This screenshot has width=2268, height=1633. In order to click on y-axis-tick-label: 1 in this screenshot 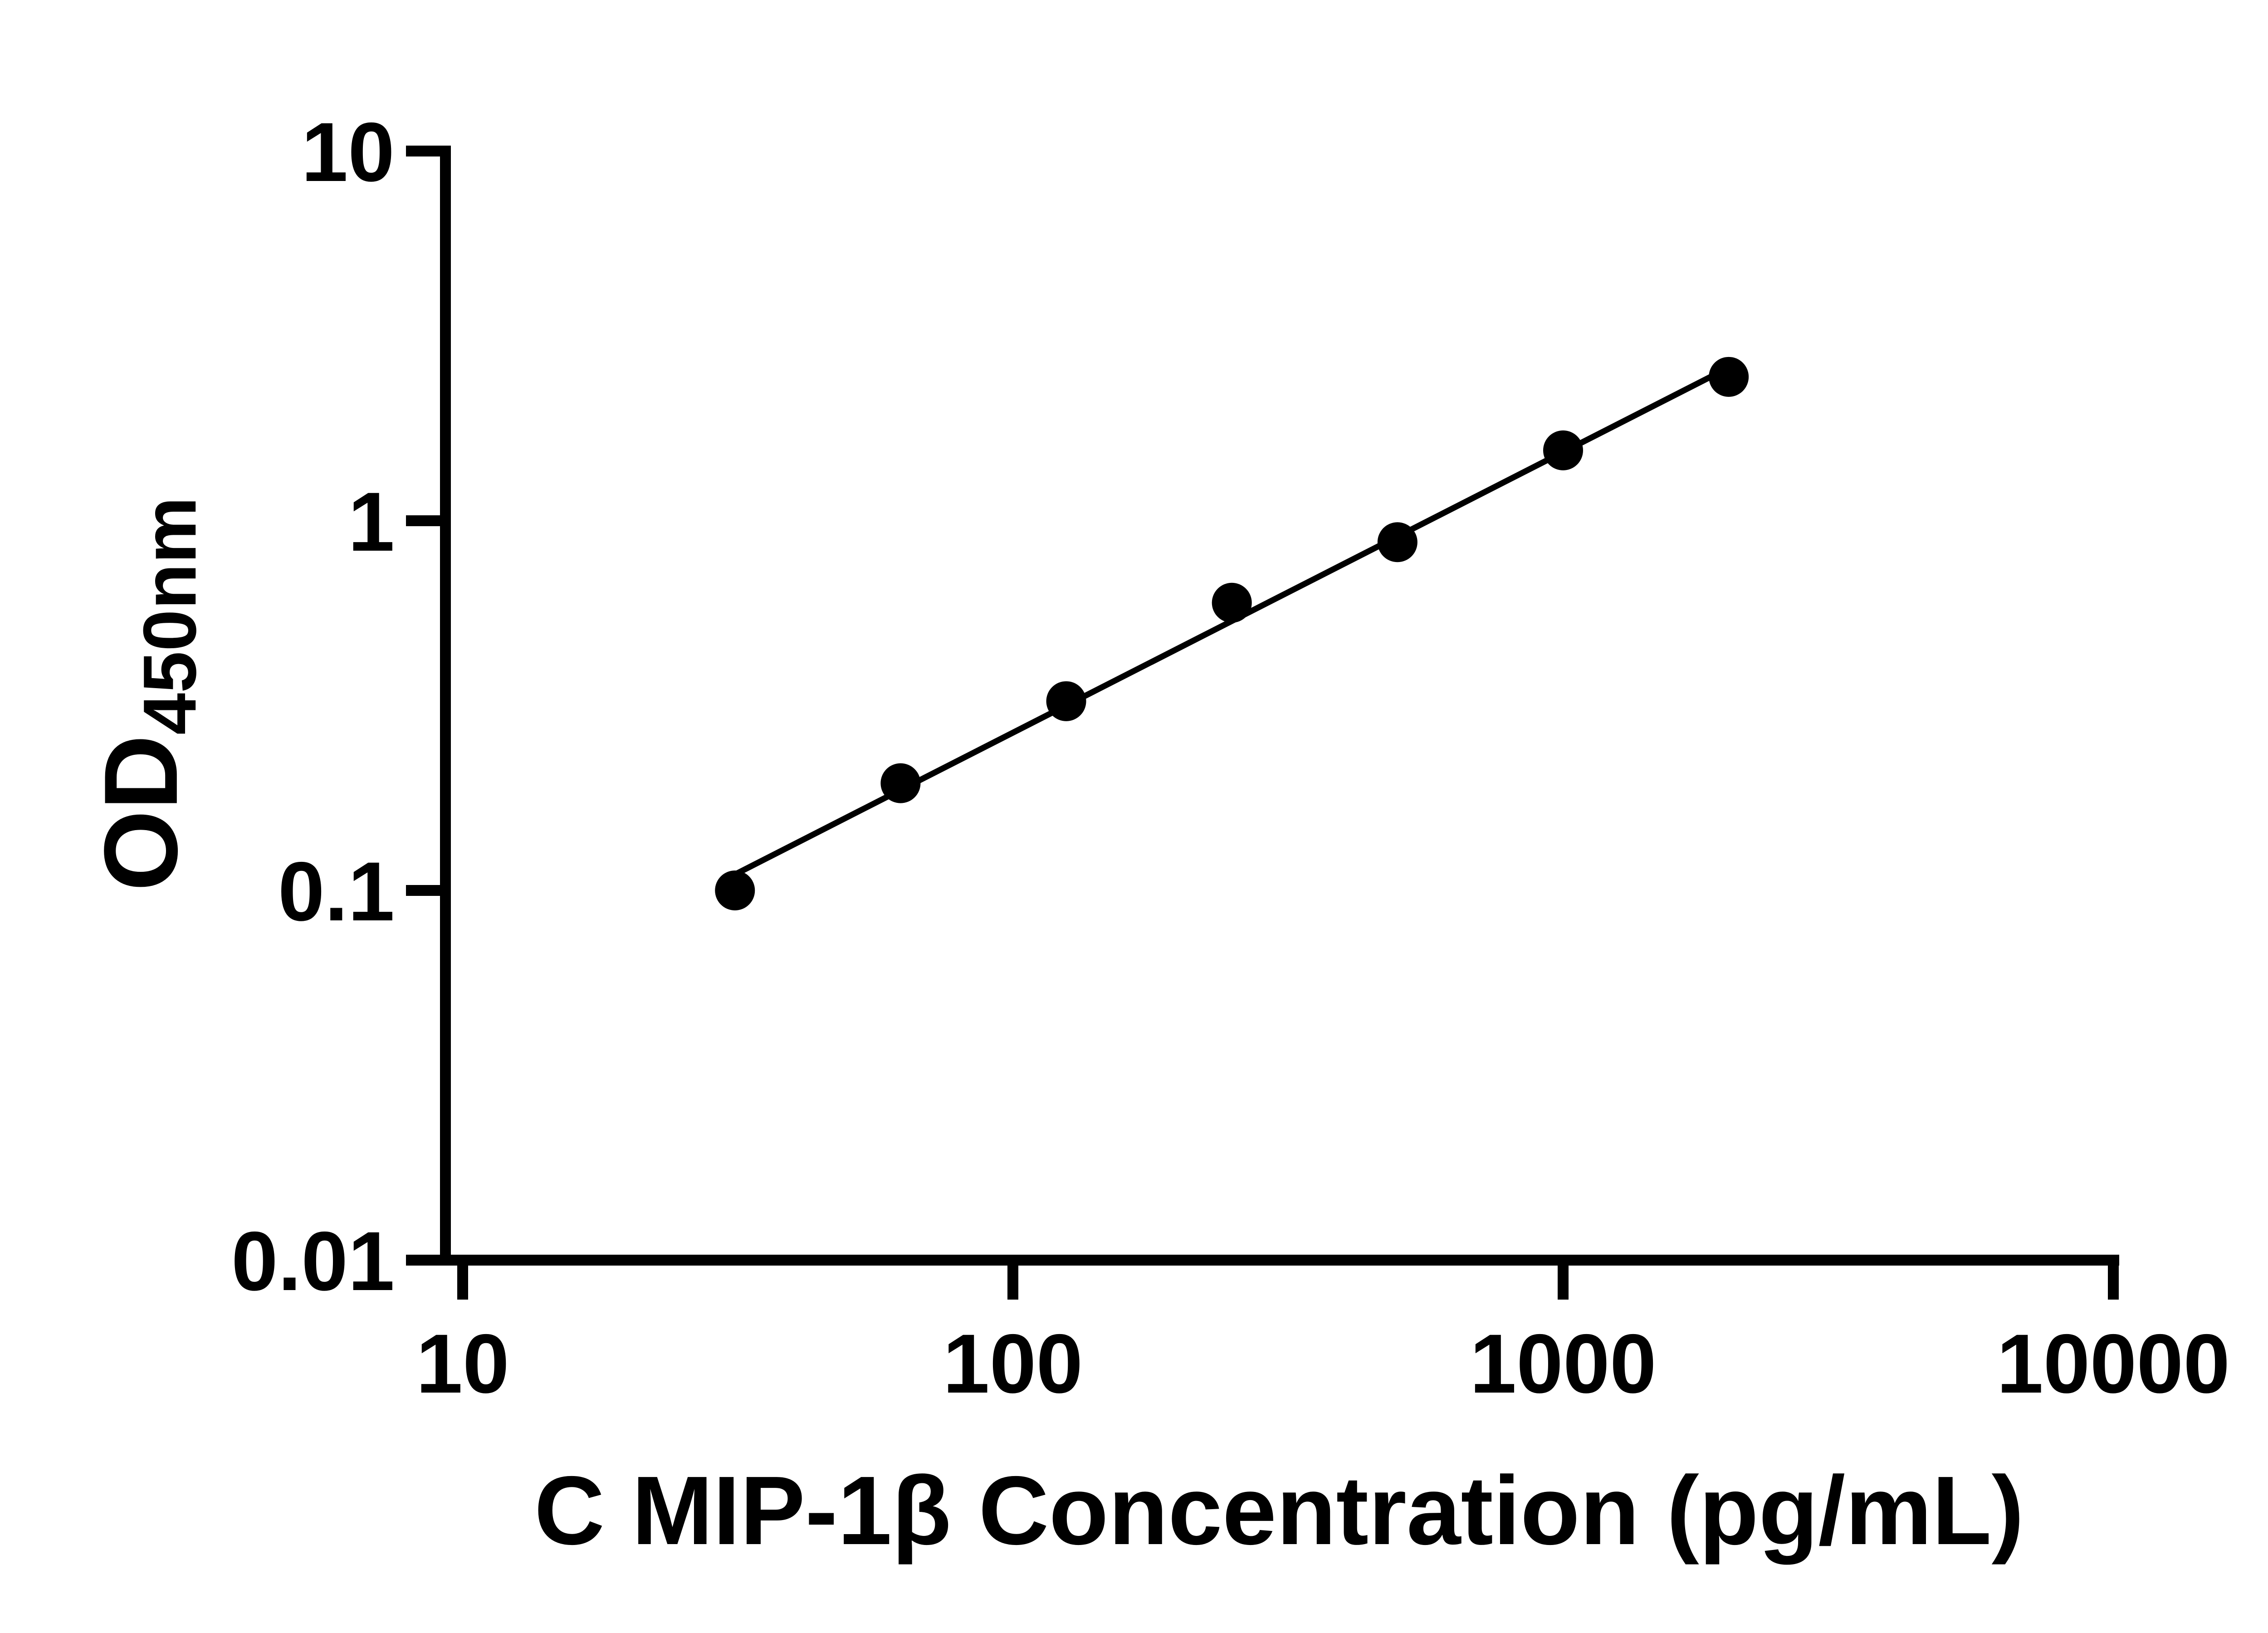, I will do `click(372, 522)`.